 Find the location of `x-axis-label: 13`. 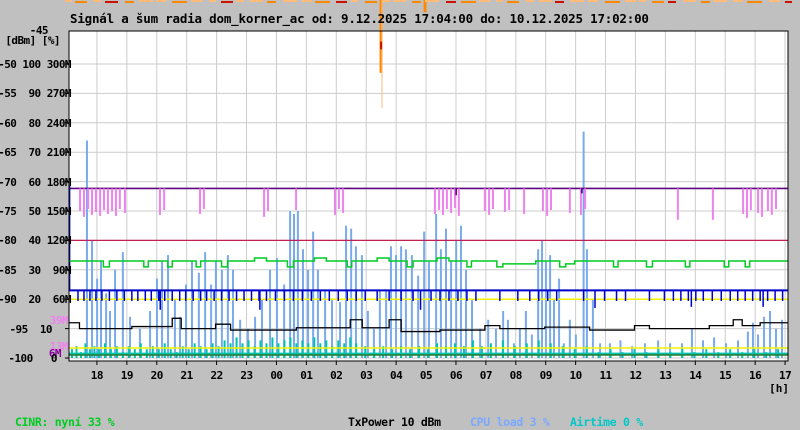

x-axis-label: 13 is located at coordinates (665, 375).